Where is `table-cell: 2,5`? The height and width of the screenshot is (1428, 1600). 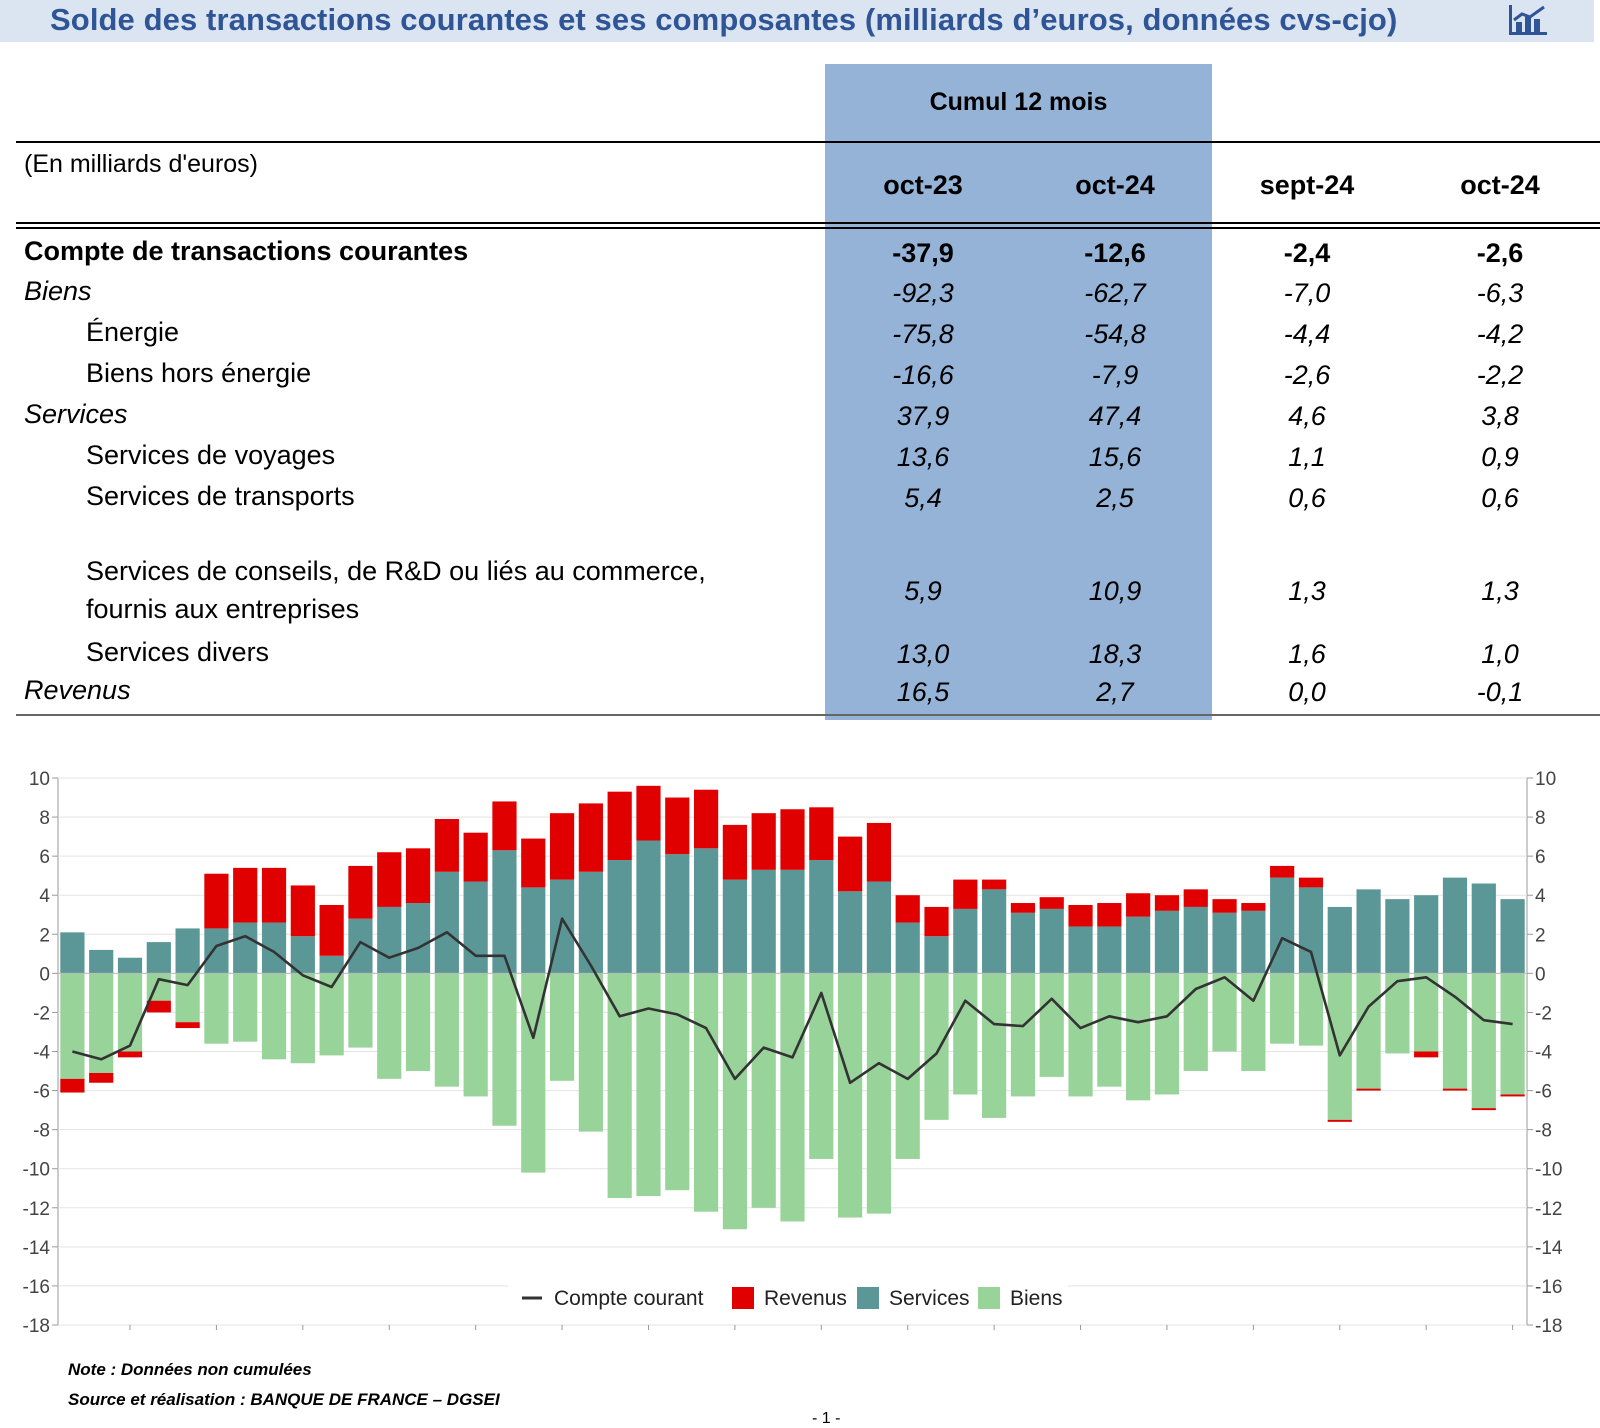 table-cell: 2,5 is located at coordinates (1115, 498).